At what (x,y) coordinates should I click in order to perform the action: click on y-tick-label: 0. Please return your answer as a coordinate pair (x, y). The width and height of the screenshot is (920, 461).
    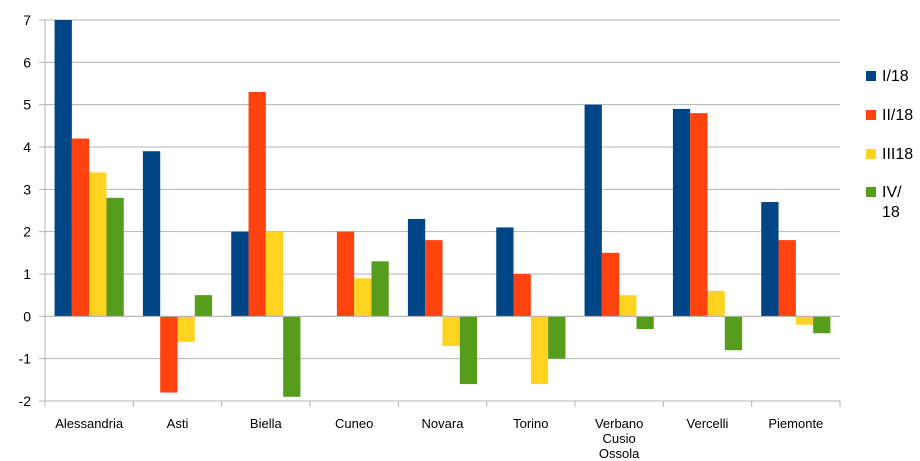
    Looking at the image, I should click on (27, 316).